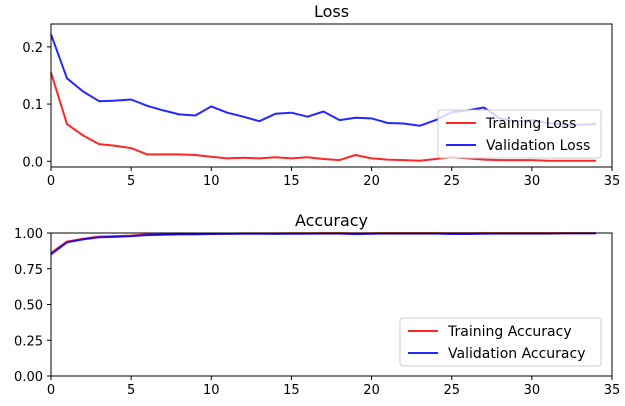  Describe the element at coordinates (323, 244) in the screenshot. I see `validation-accuracy-line` at that location.